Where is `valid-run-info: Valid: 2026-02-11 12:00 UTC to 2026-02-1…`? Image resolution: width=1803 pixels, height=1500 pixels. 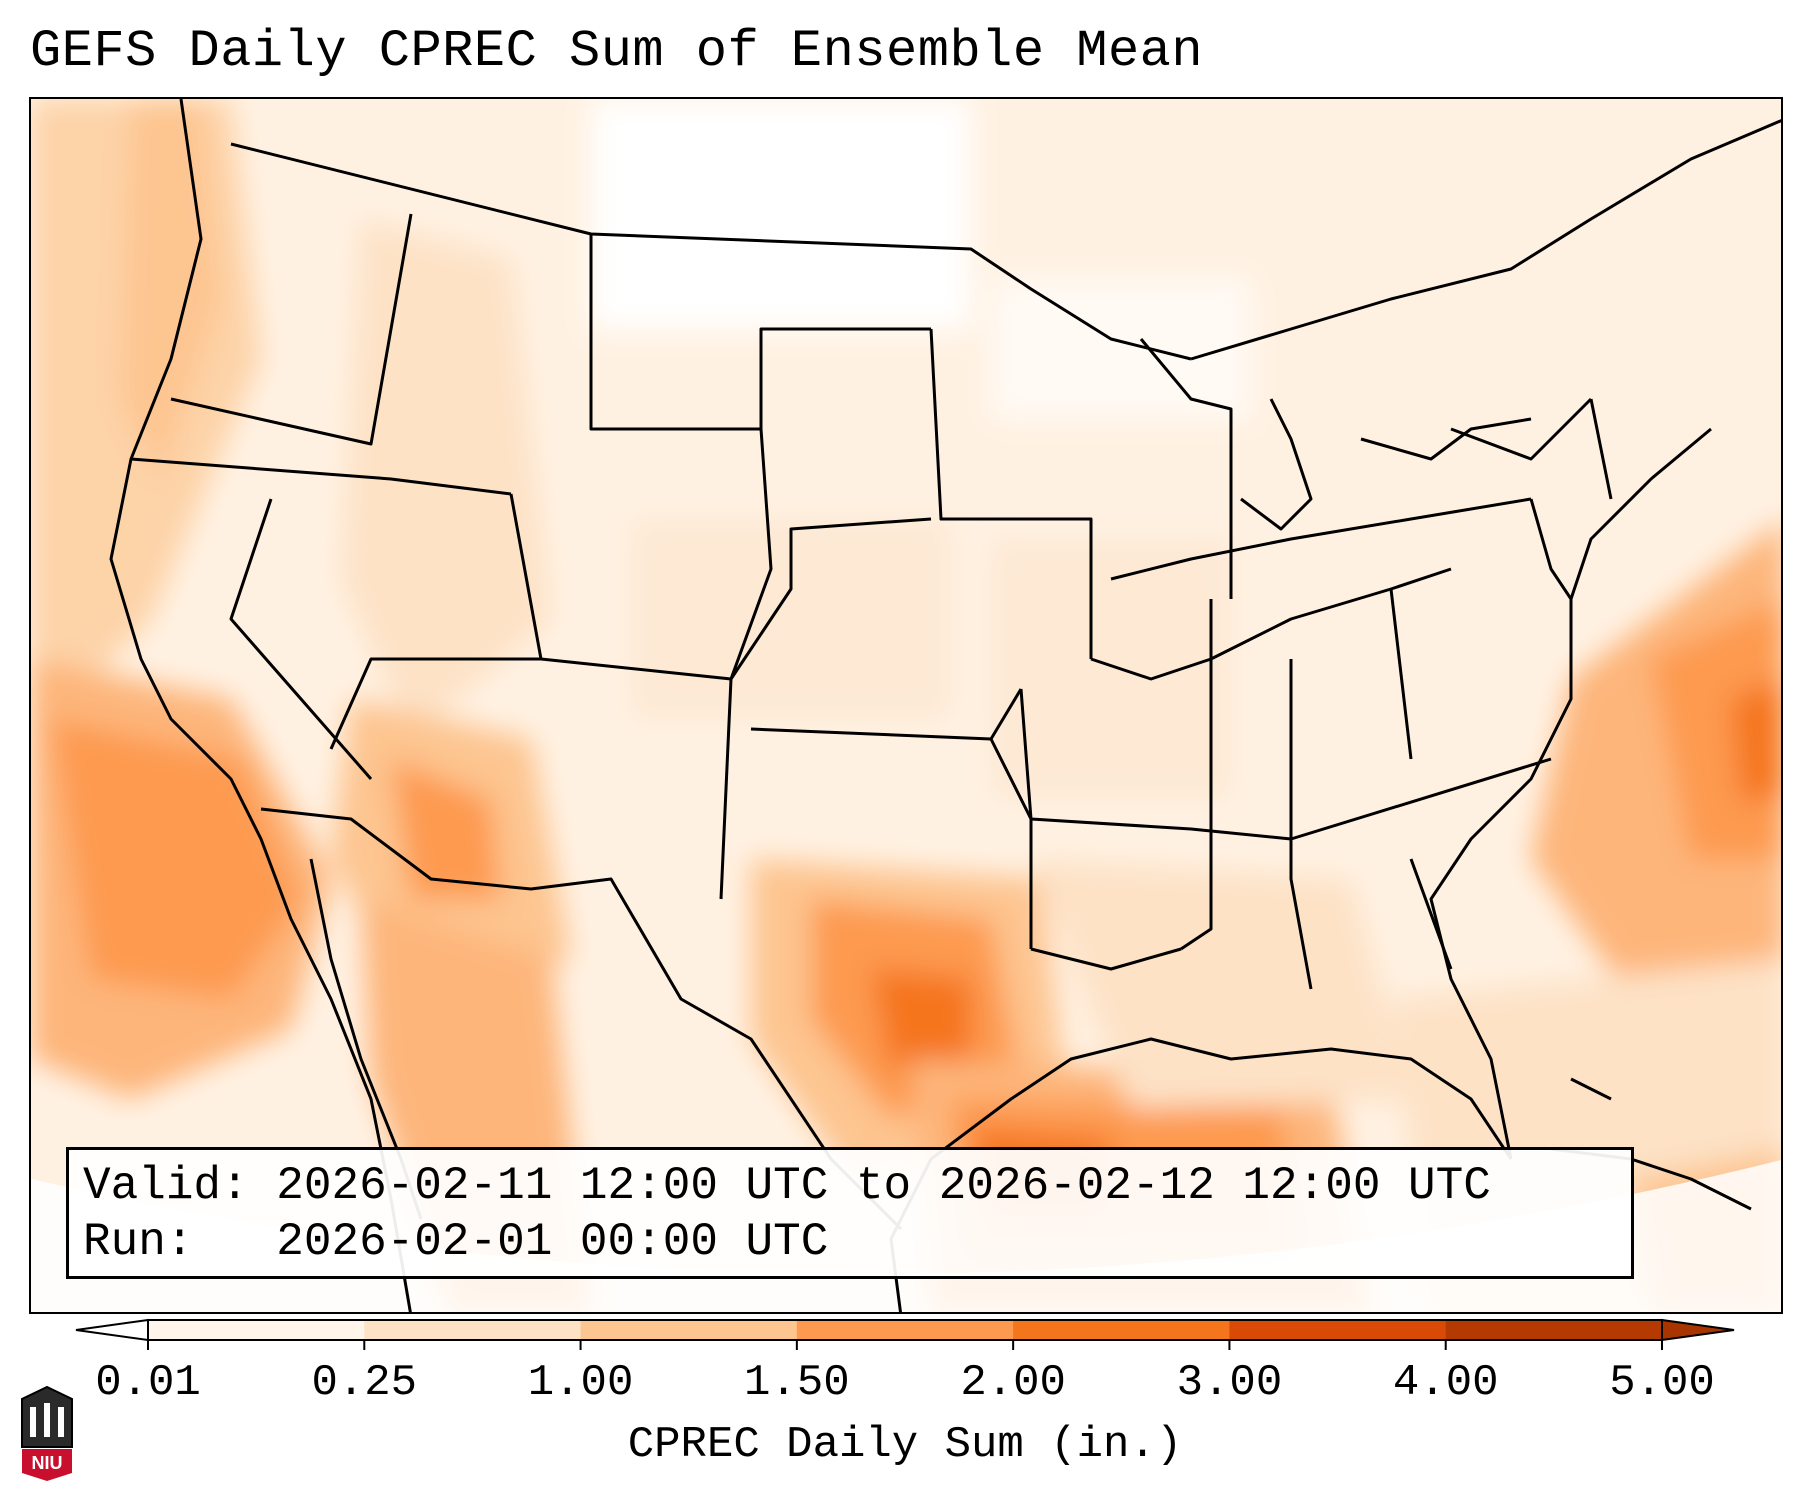 valid-run-info: Valid: 2026-02-11 12:00 UTC to 2026-02-1… is located at coordinates (850, 1213).